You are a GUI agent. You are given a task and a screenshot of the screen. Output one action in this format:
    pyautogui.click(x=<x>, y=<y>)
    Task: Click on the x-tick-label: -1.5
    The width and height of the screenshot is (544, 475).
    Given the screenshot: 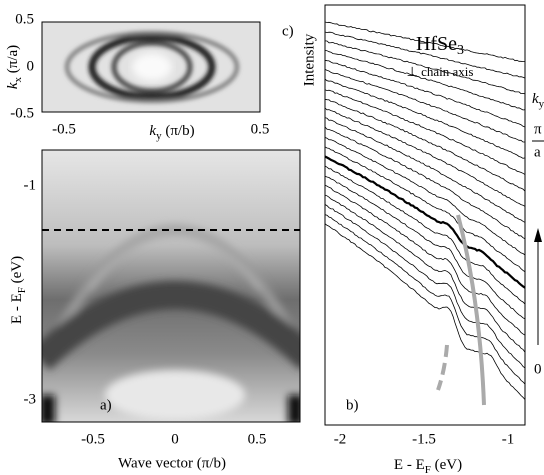 What is the action you would take?
    pyautogui.click(x=424, y=439)
    